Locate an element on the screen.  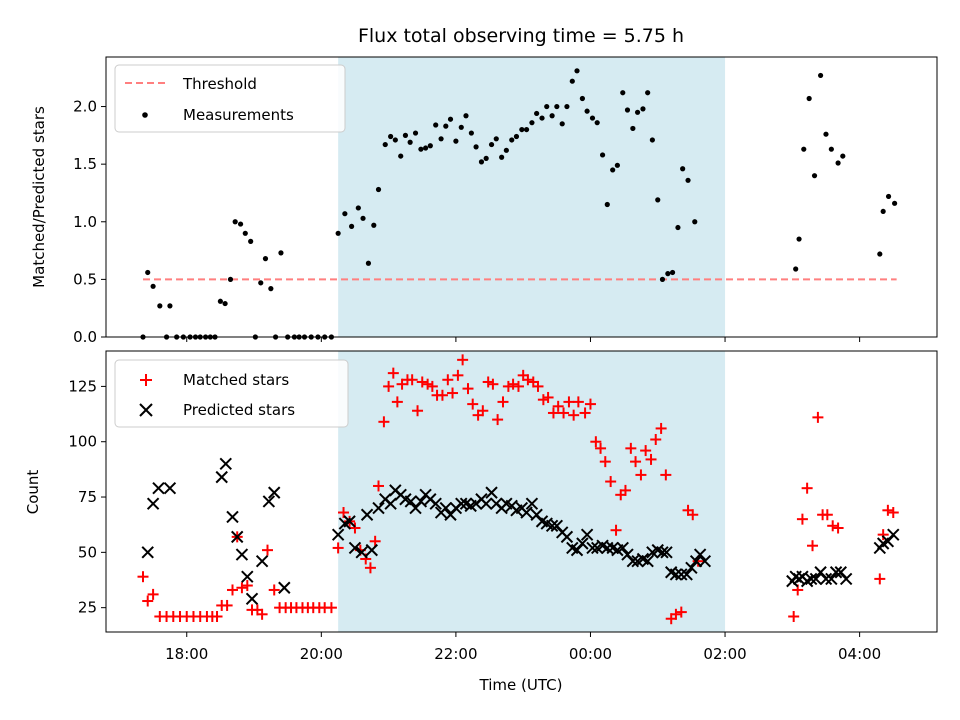
x-tick-label: 20:00 is located at coordinates (321, 654).